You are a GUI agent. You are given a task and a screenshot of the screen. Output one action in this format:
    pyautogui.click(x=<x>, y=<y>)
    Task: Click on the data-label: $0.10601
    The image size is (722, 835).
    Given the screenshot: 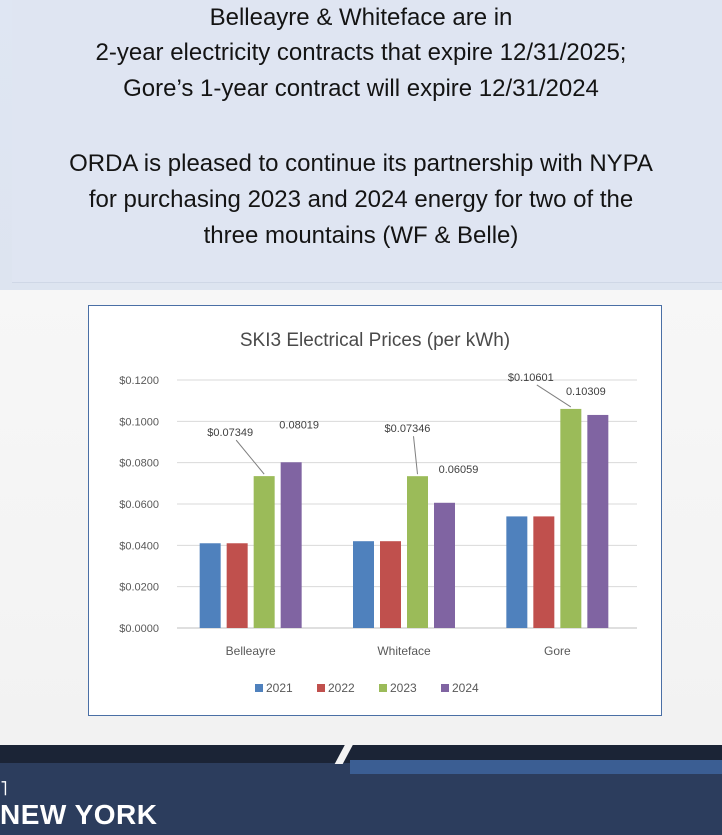 What is the action you would take?
    pyautogui.click(x=531, y=378)
    